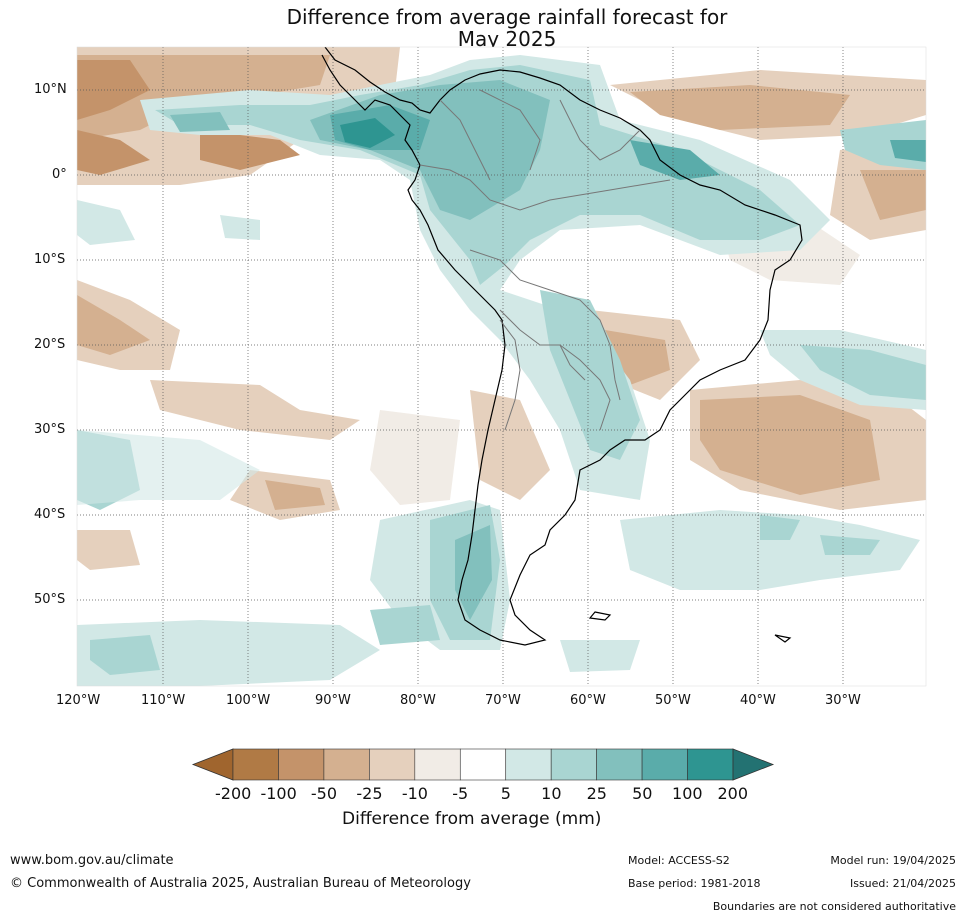 Image resolution: width=965 pixels, height=919 pixels. I want to click on lon-label-80w: 80°W, so click(418, 700).